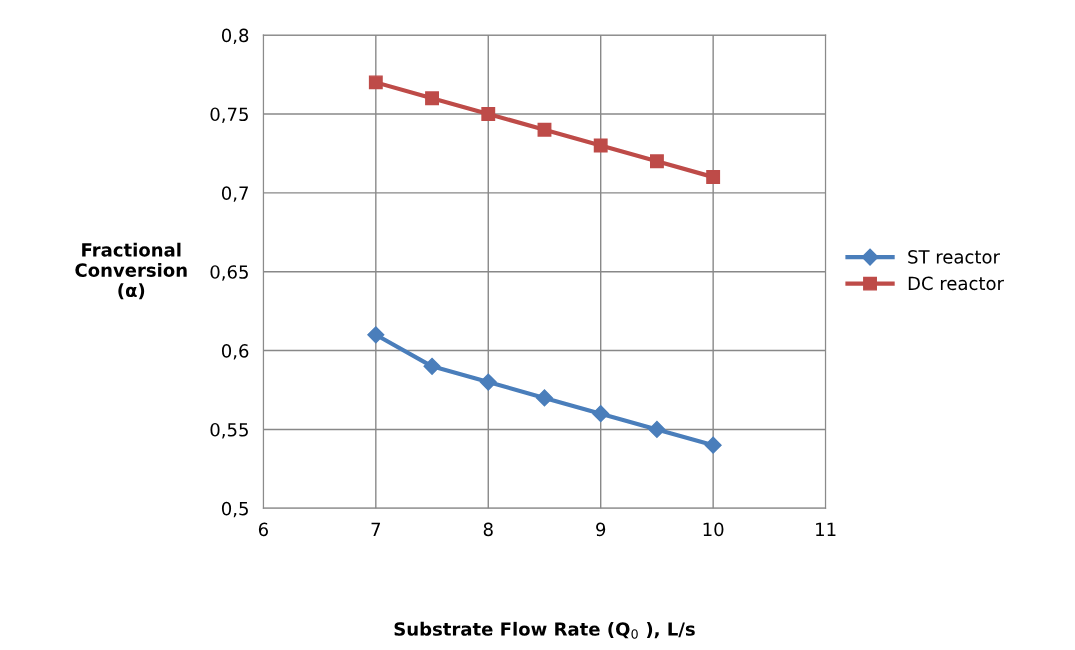 This screenshot has width=1075, height=650. What do you see at coordinates (826, 529) in the screenshot?
I see `x-tick-label: 11` at bounding box center [826, 529].